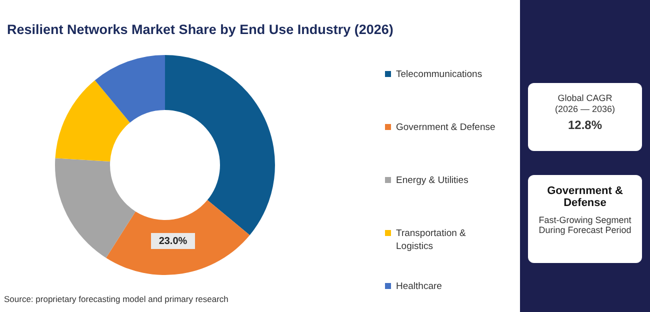  I want to click on legend-label: Government & Defense, so click(446, 127).